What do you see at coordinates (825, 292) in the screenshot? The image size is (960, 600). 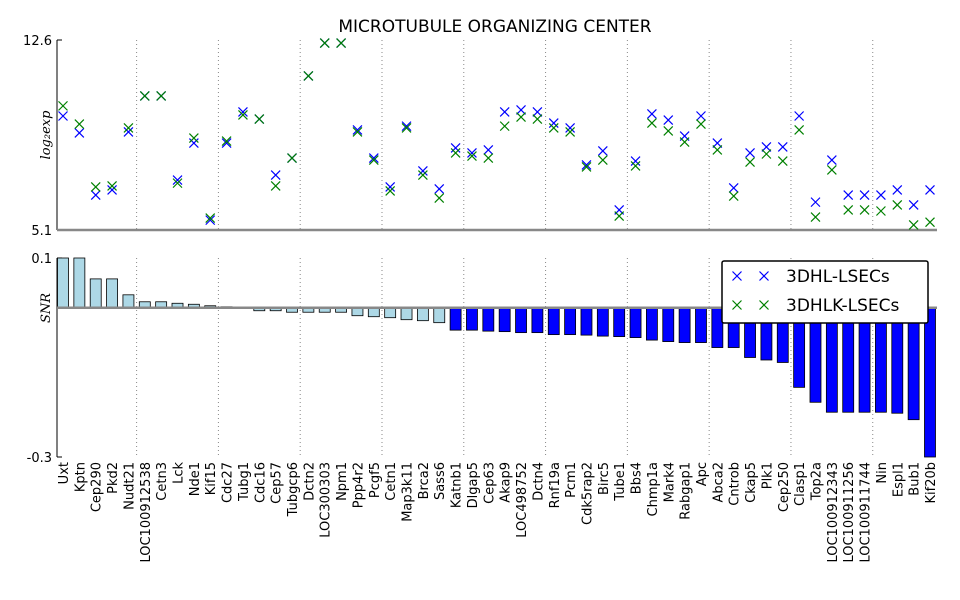 I see `legend: 3DHL-LSECs 3DHLK-LSECs` at bounding box center [825, 292].